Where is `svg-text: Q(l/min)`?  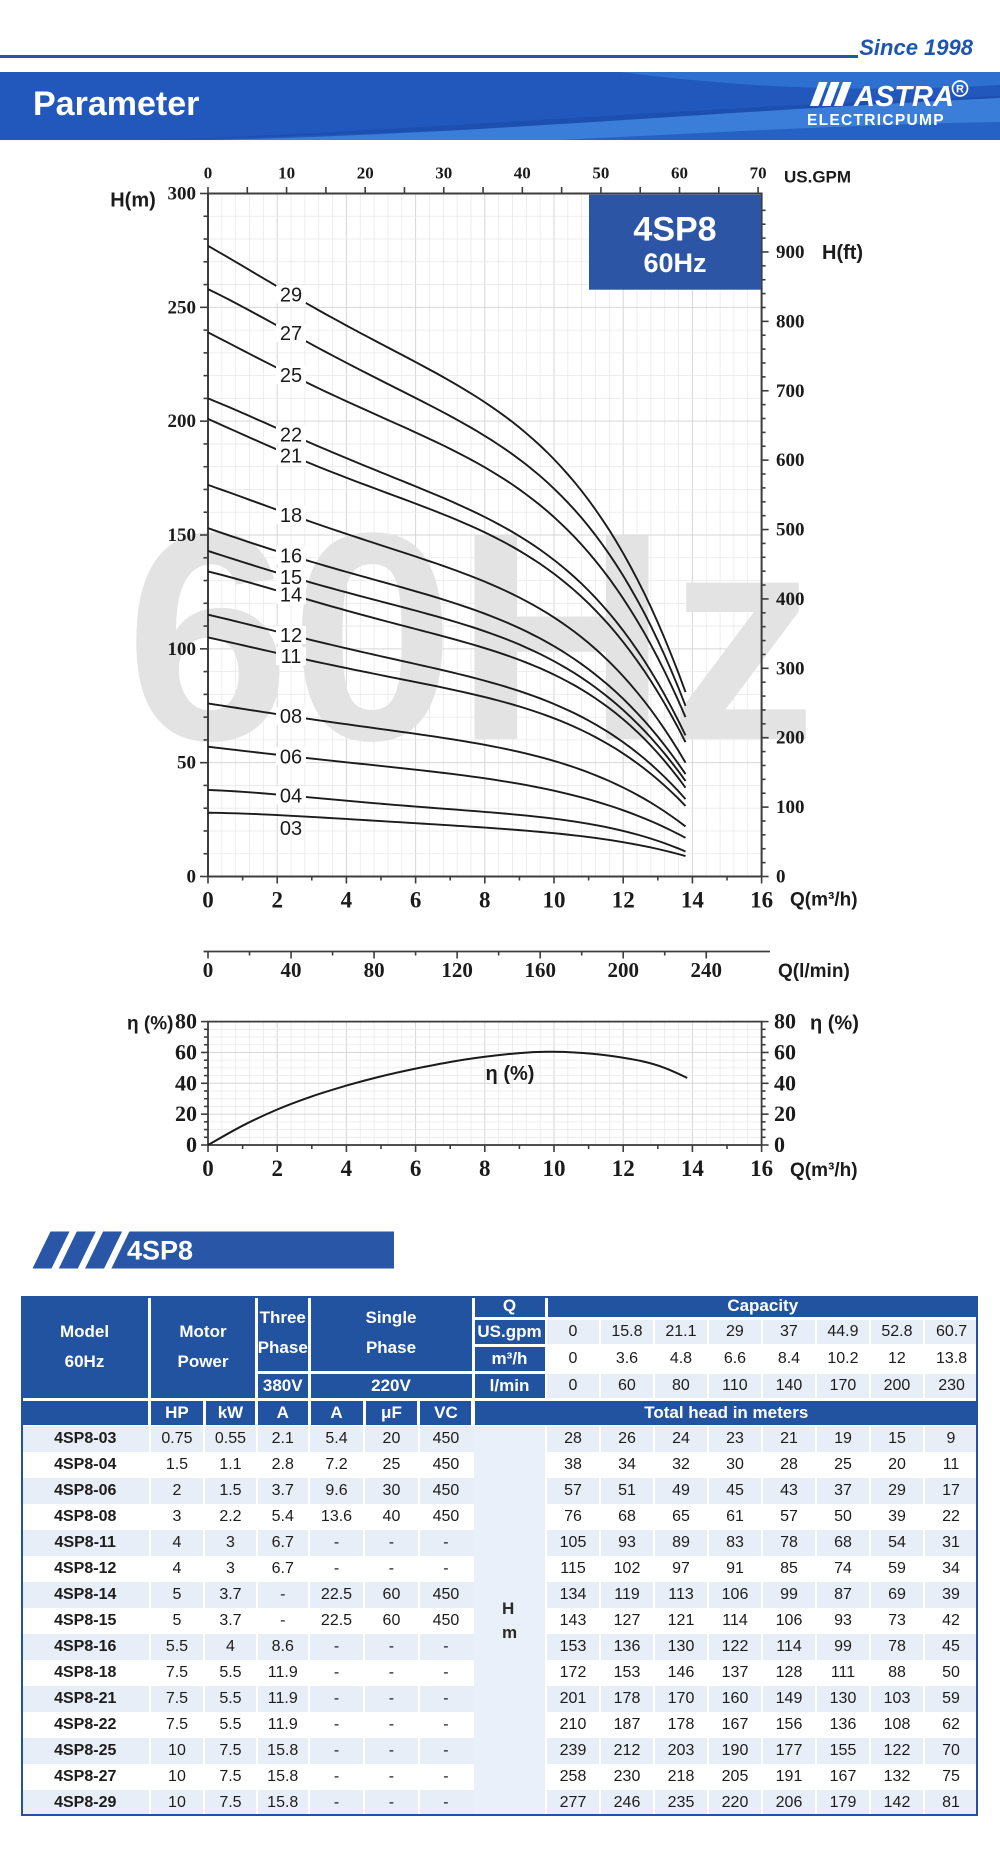
svg-text: Q(l/min) is located at coordinates (814, 971).